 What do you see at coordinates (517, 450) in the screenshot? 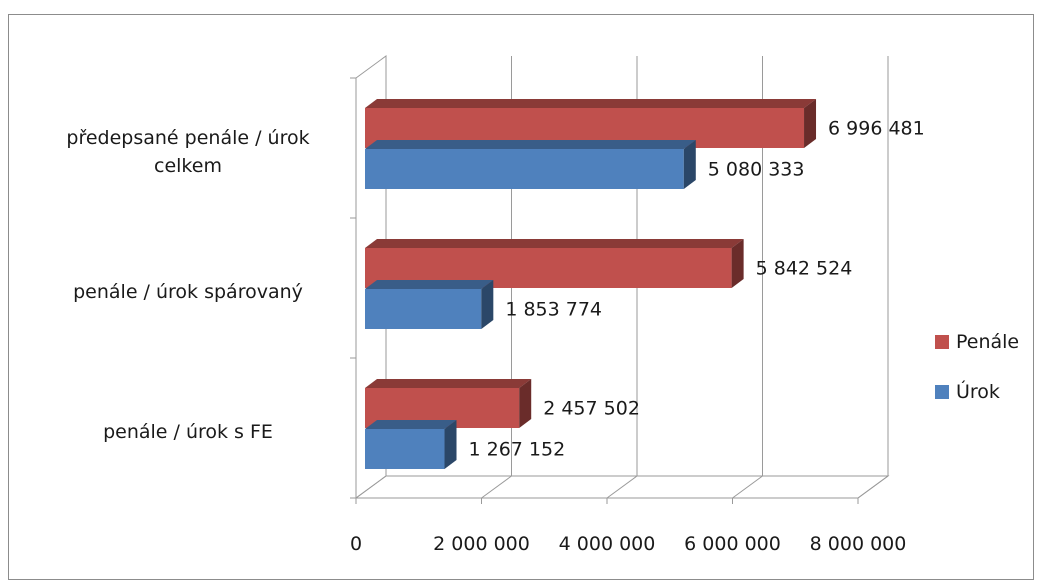
I see `data-label: 1 267 152` at bounding box center [517, 450].